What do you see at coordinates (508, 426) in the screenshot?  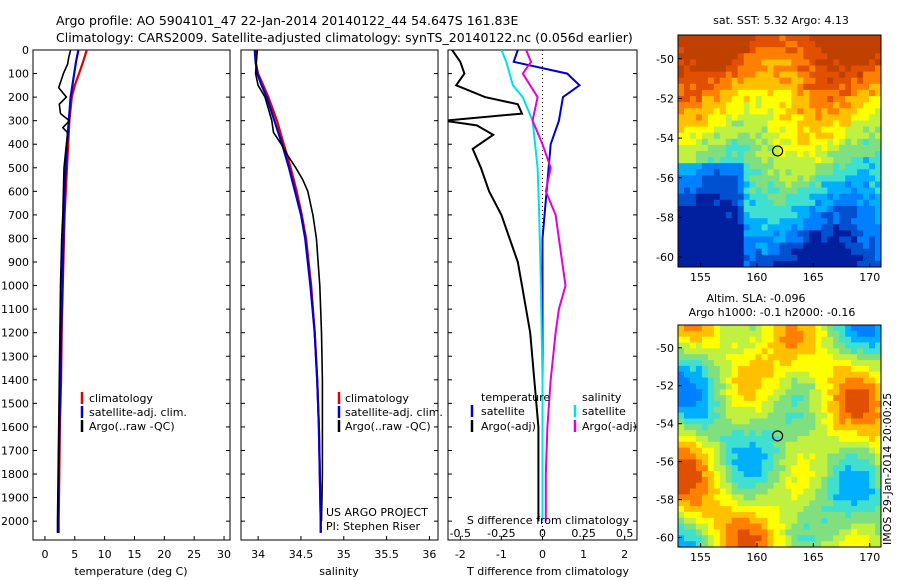 I see `legend-label-t-argo: Argo(-adj)` at bounding box center [508, 426].